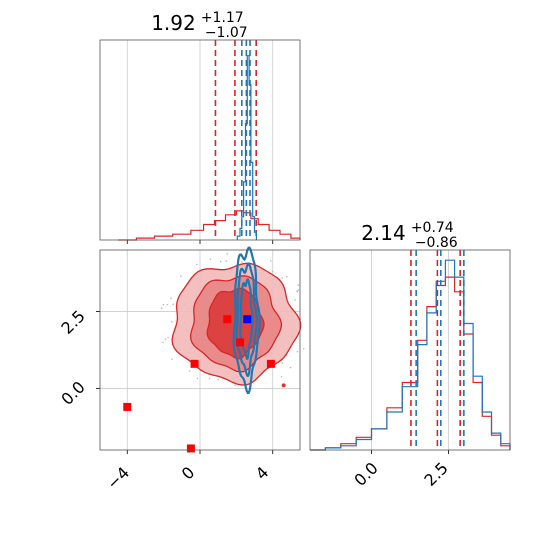 This screenshot has width=550, height=550. Describe the element at coordinates (410, 234) in the screenshot. I see `y-marginal-title: 2.14 +0.74 −0.86` at that location.